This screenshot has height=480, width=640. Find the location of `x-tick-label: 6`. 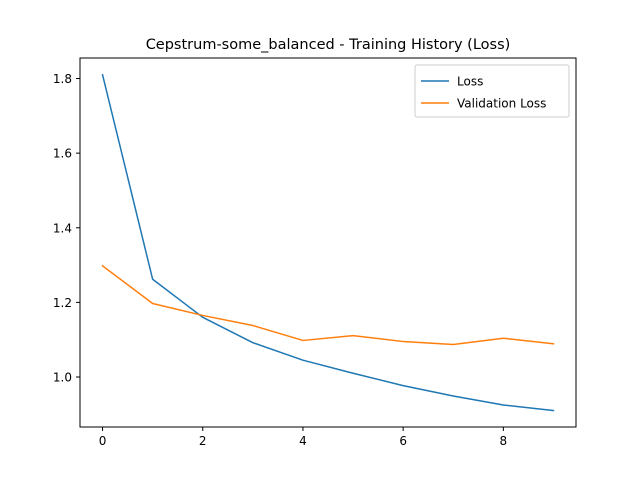

x-tick-label: 6 is located at coordinates (403, 441).